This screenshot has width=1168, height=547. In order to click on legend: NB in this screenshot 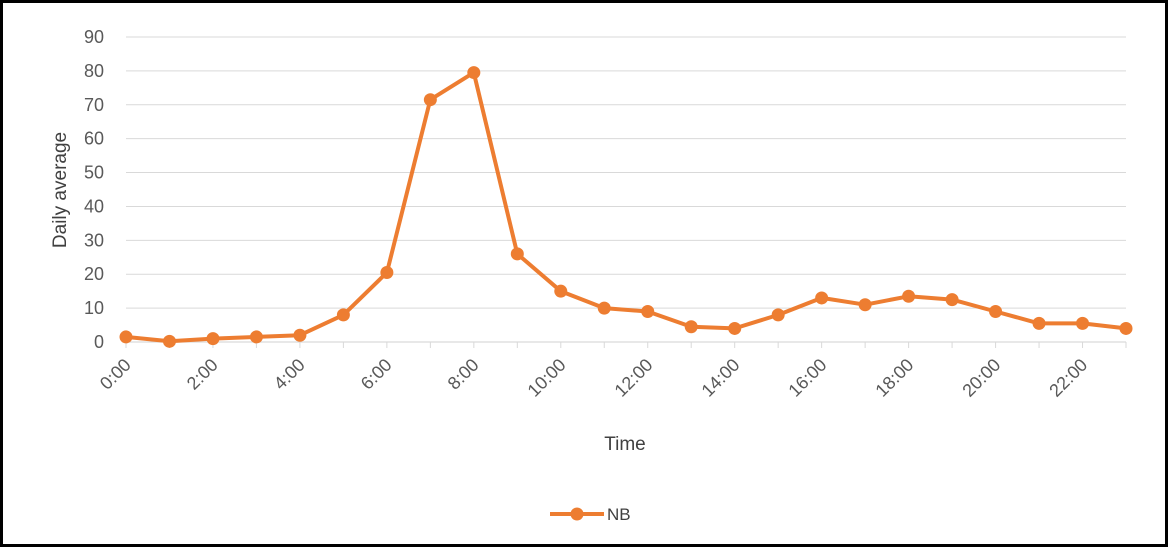, I will do `click(590, 514)`.